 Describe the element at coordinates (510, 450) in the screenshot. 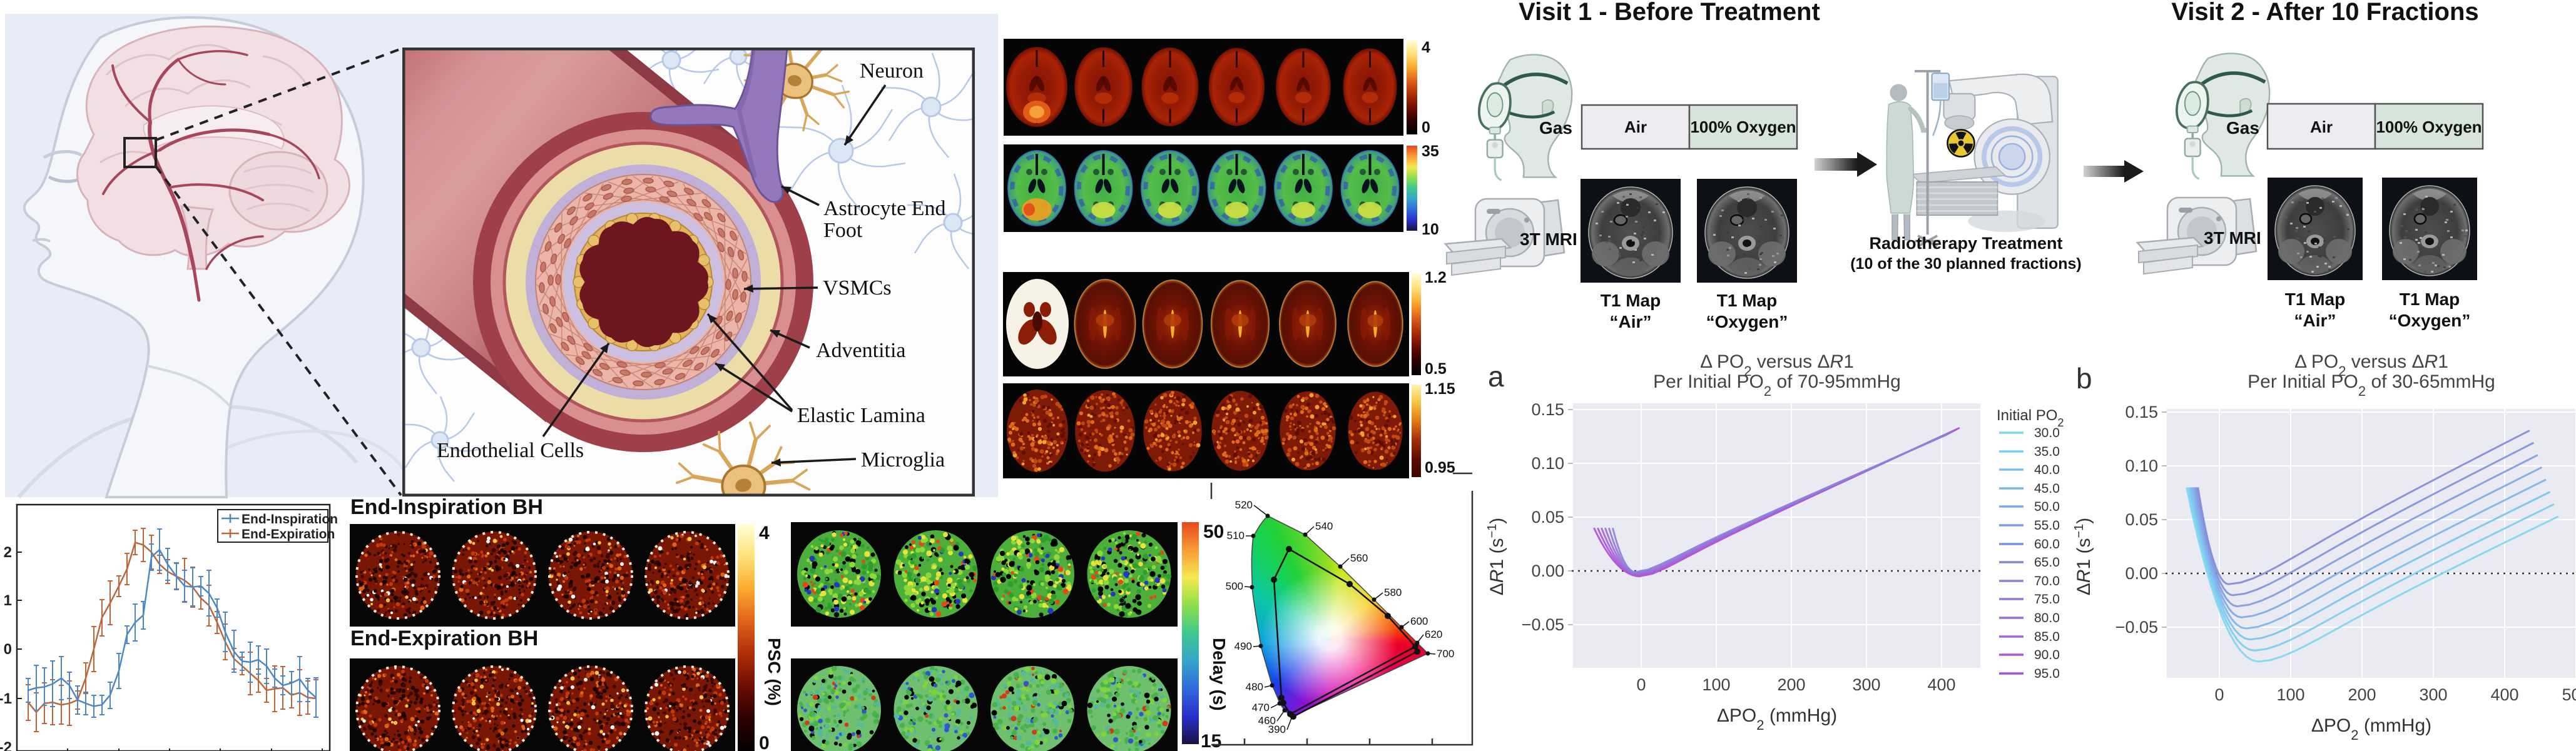

I see `svg-text: Endothelial Cells` at that location.